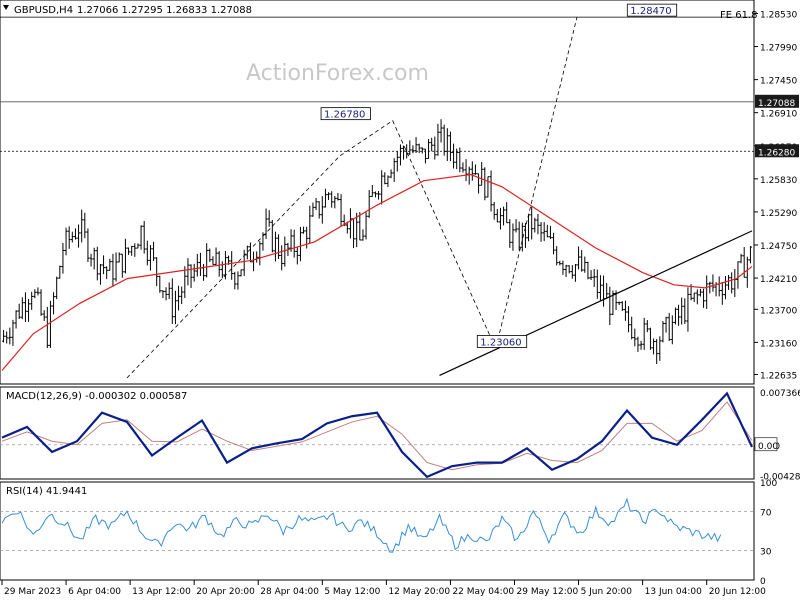 This screenshot has width=800, height=604. I want to click on price-label-box, so click(345, 114).